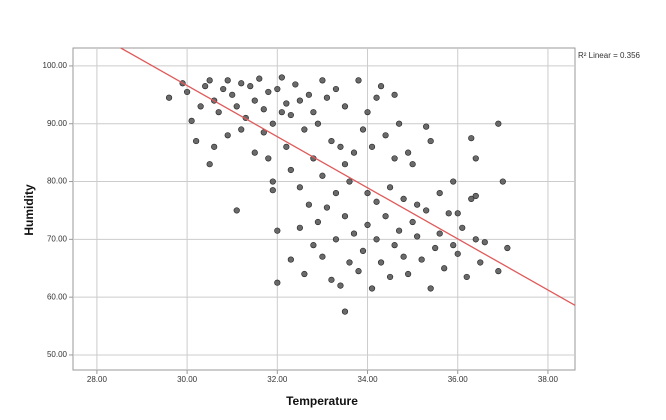 The image size is (666, 420). Describe the element at coordinates (55, 65) in the screenshot. I see `y-tick-label: 100.00` at that location.